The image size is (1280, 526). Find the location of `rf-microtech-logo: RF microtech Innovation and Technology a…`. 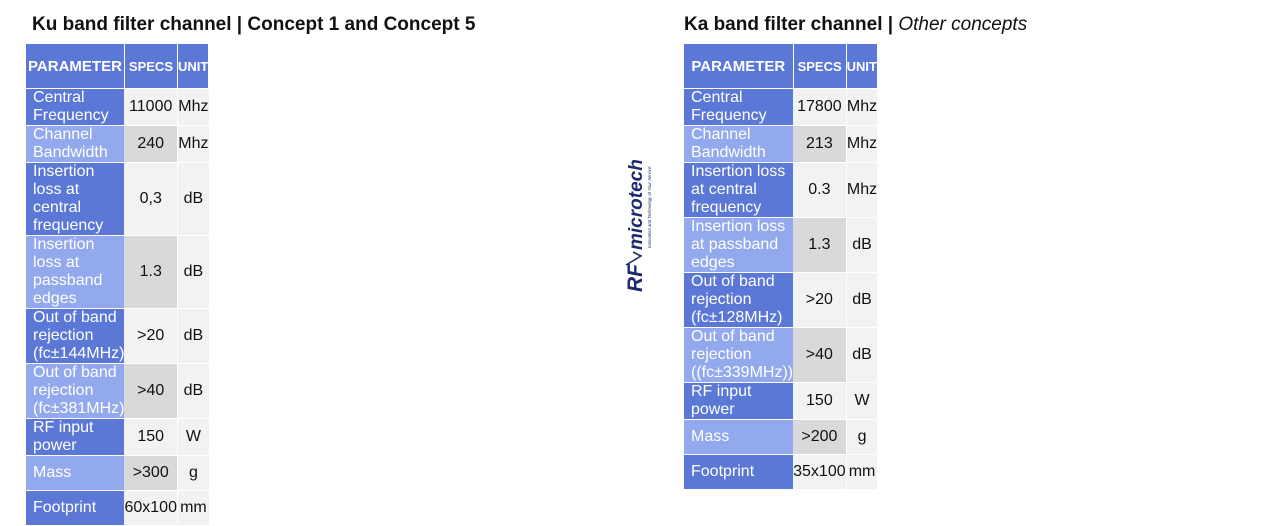

rf-microtech-logo: RF microtech Innovation and Technology a… is located at coordinates (637, 221).